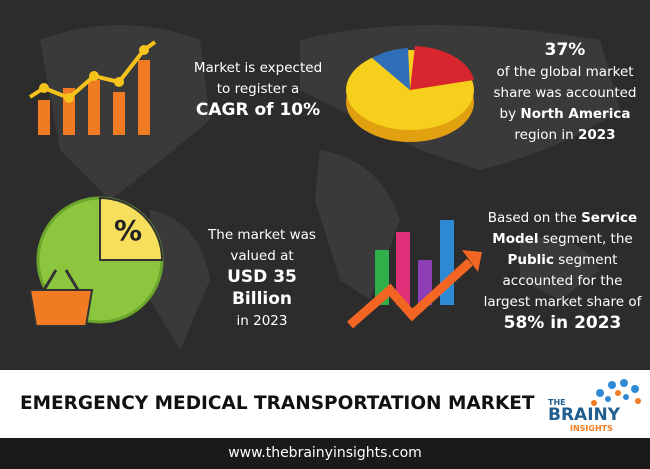  I want to click on highlight-text: Billion, so click(262, 299).